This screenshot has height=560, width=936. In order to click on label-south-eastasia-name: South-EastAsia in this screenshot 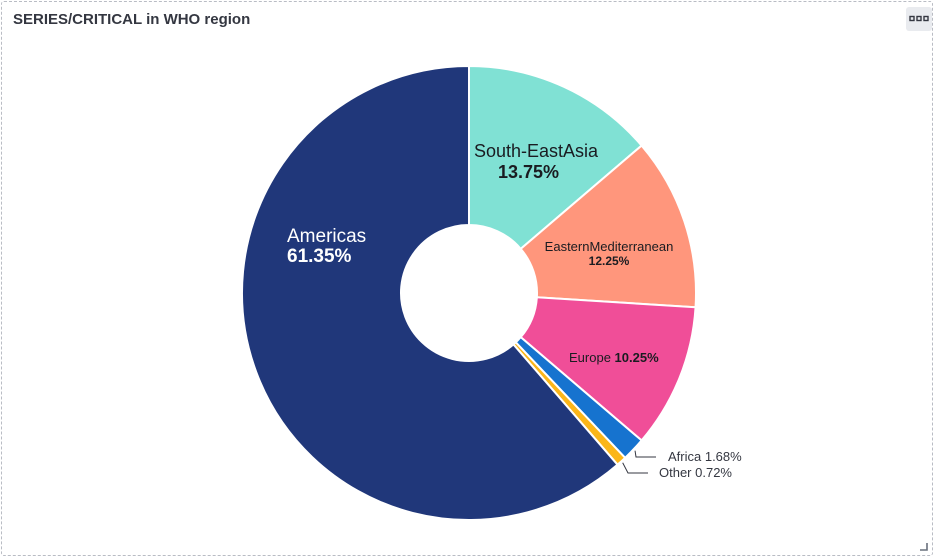, I will do `click(536, 151)`.